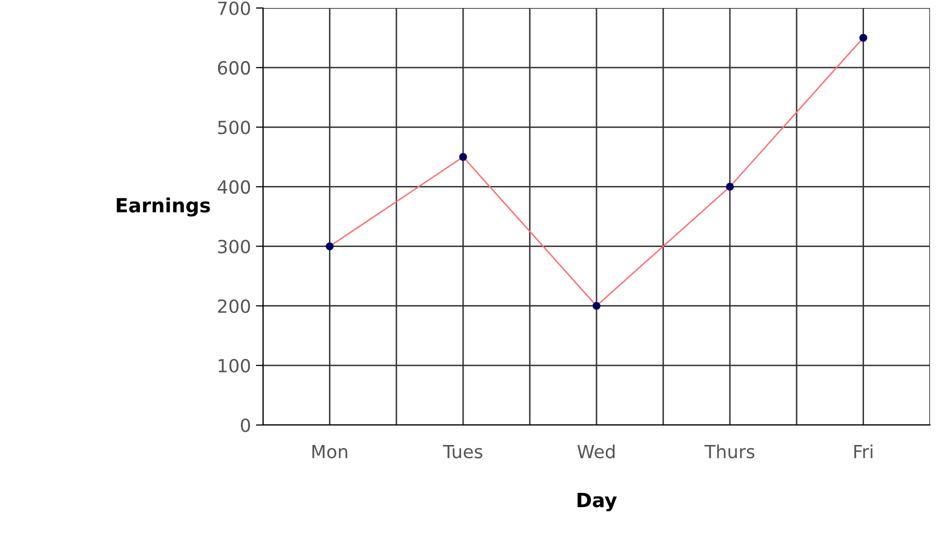 The width and height of the screenshot is (940, 538). I want to click on y-tick-label: 300, so click(234, 247).